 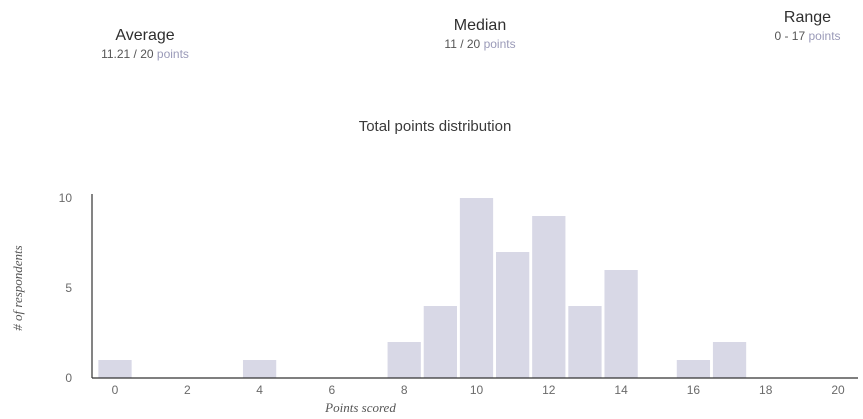 I want to click on average-stat: Average 11.21 / 20 points, so click(x=145, y=44).